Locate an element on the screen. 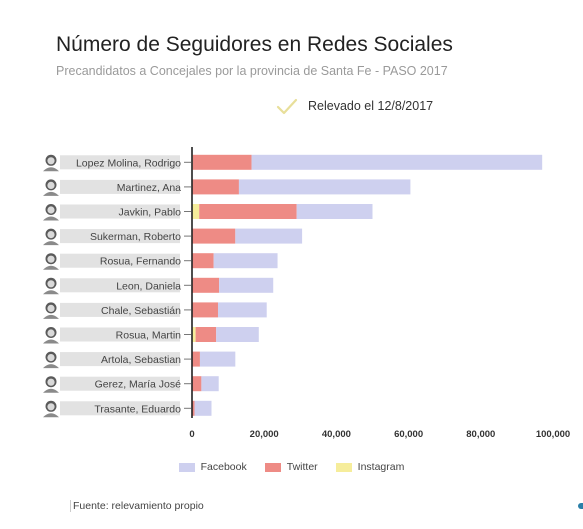 This screenshot has width=583, height=529. bar-facebook-chale-sebastian is located at coordinates (242, 310).